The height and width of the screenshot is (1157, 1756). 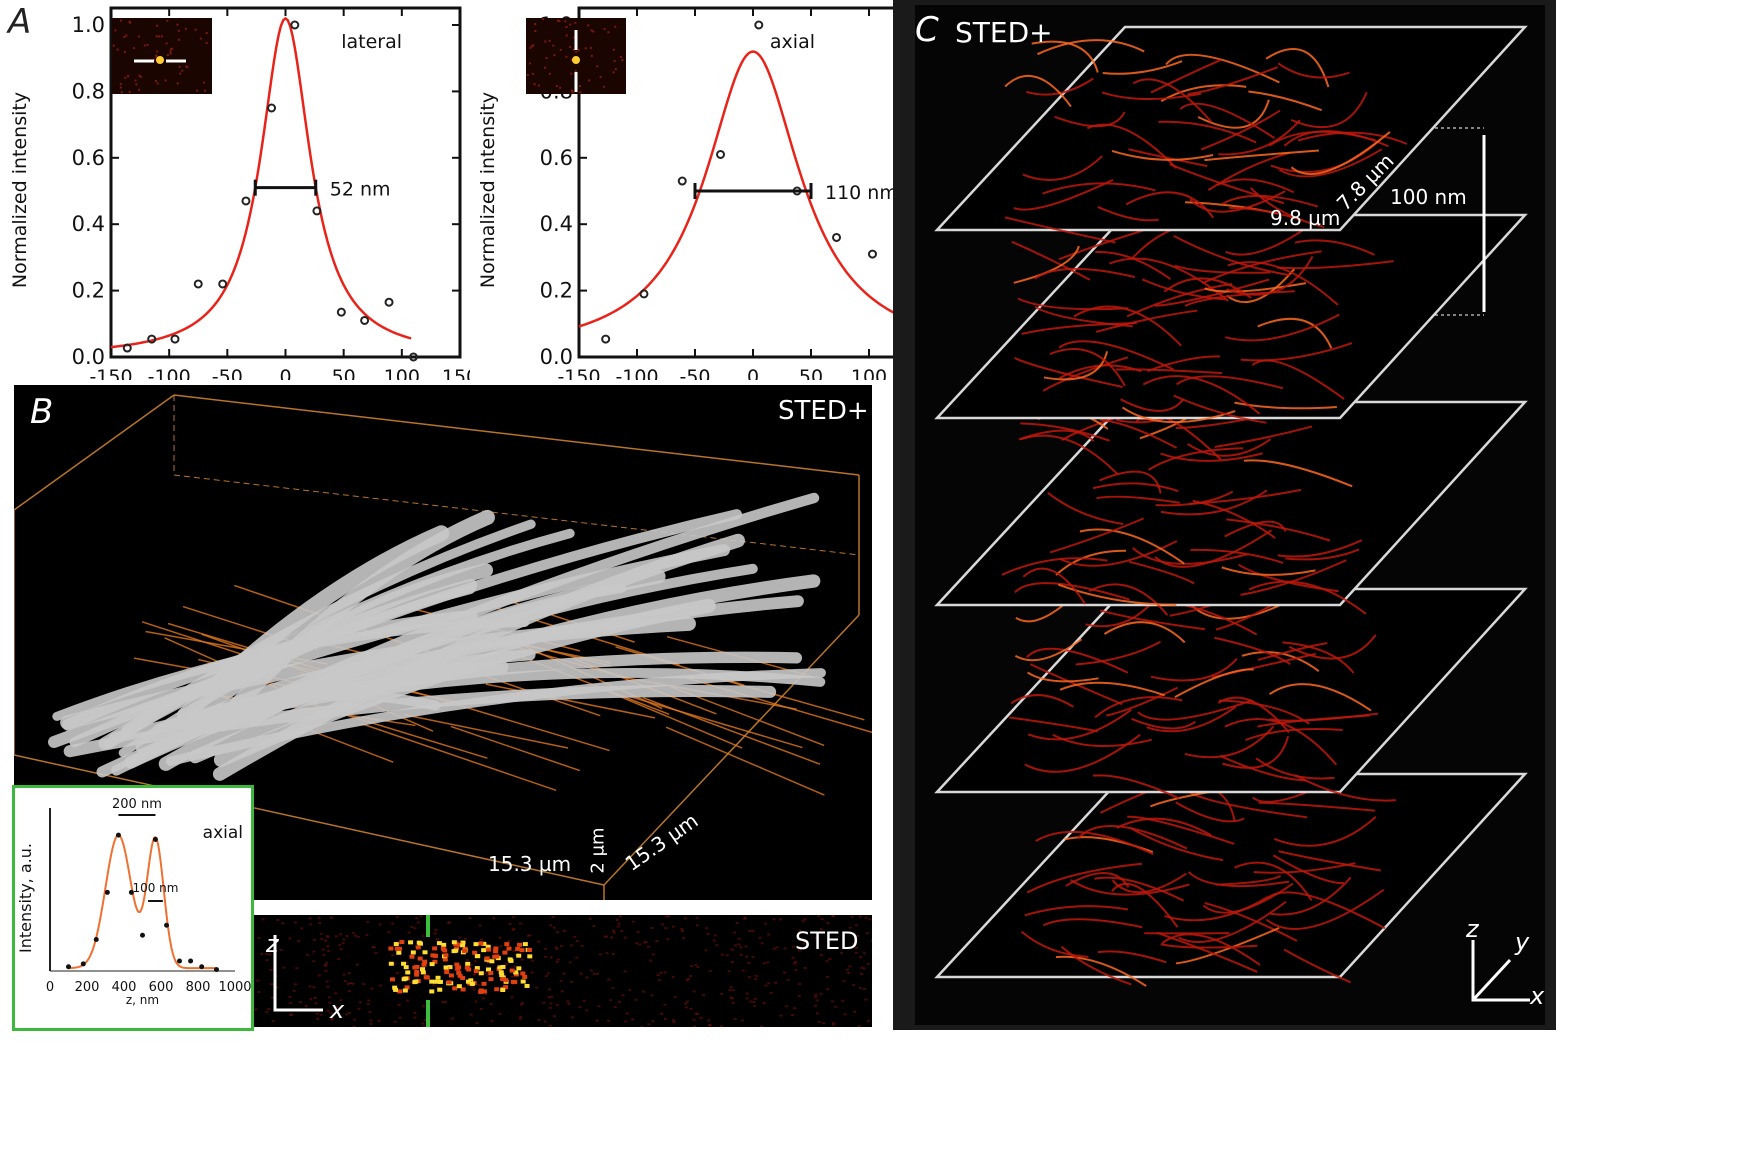 What do you see at coordinates (152, 339) in the screenshot?
I see `data-point` at bounding box center [152, 339].